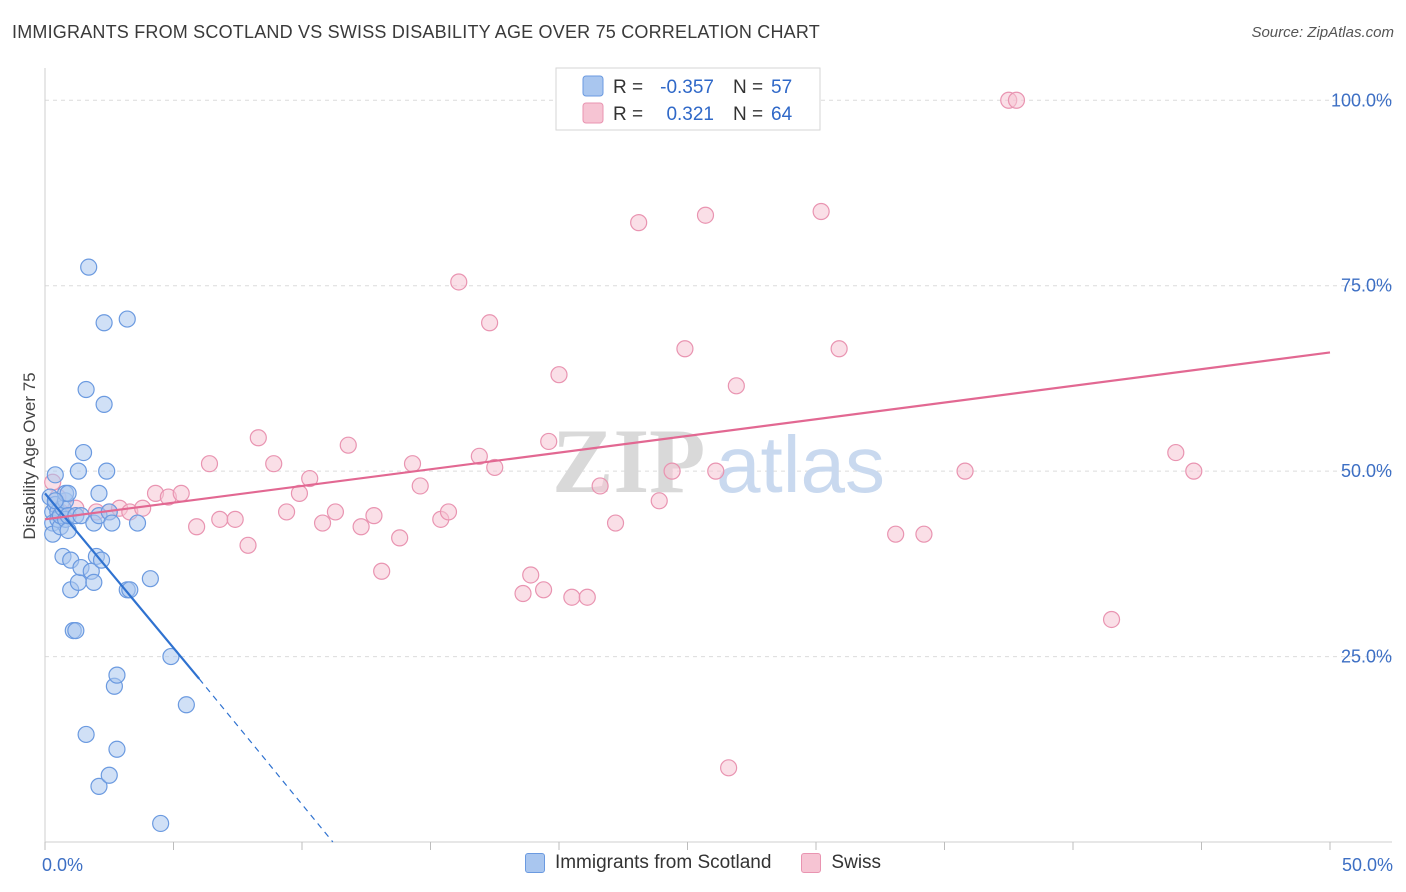 This screenshot has width=1406, height=892. I want to click on watermark: ZIP atlas, so click(718, 461).